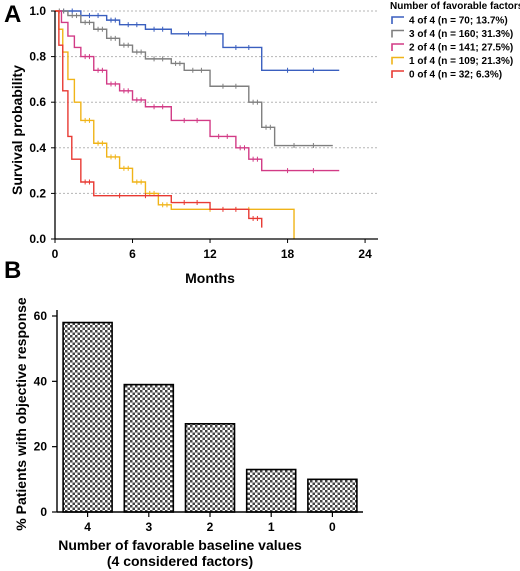 The height and width of the screenshot is (571, 520). What do you see at coordinates (37, 239) in the screenshot?
I see `panel-a-y-tick-label: 0.0` at bounding box center [37, 239].